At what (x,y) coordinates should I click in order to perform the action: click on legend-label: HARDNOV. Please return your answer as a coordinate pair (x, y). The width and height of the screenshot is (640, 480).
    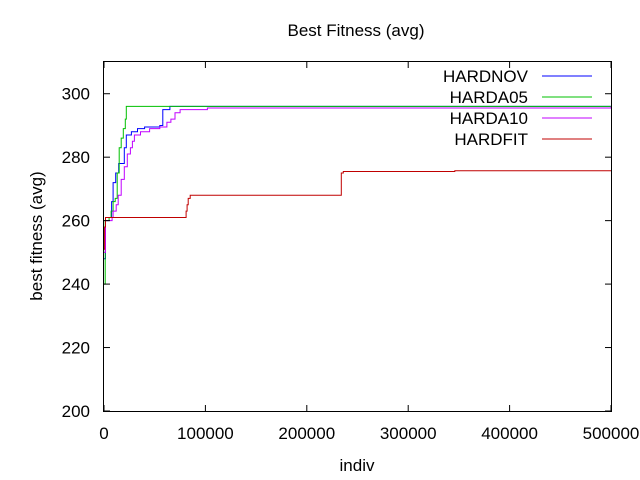
    Looking at the image, I should click on (486, 76).